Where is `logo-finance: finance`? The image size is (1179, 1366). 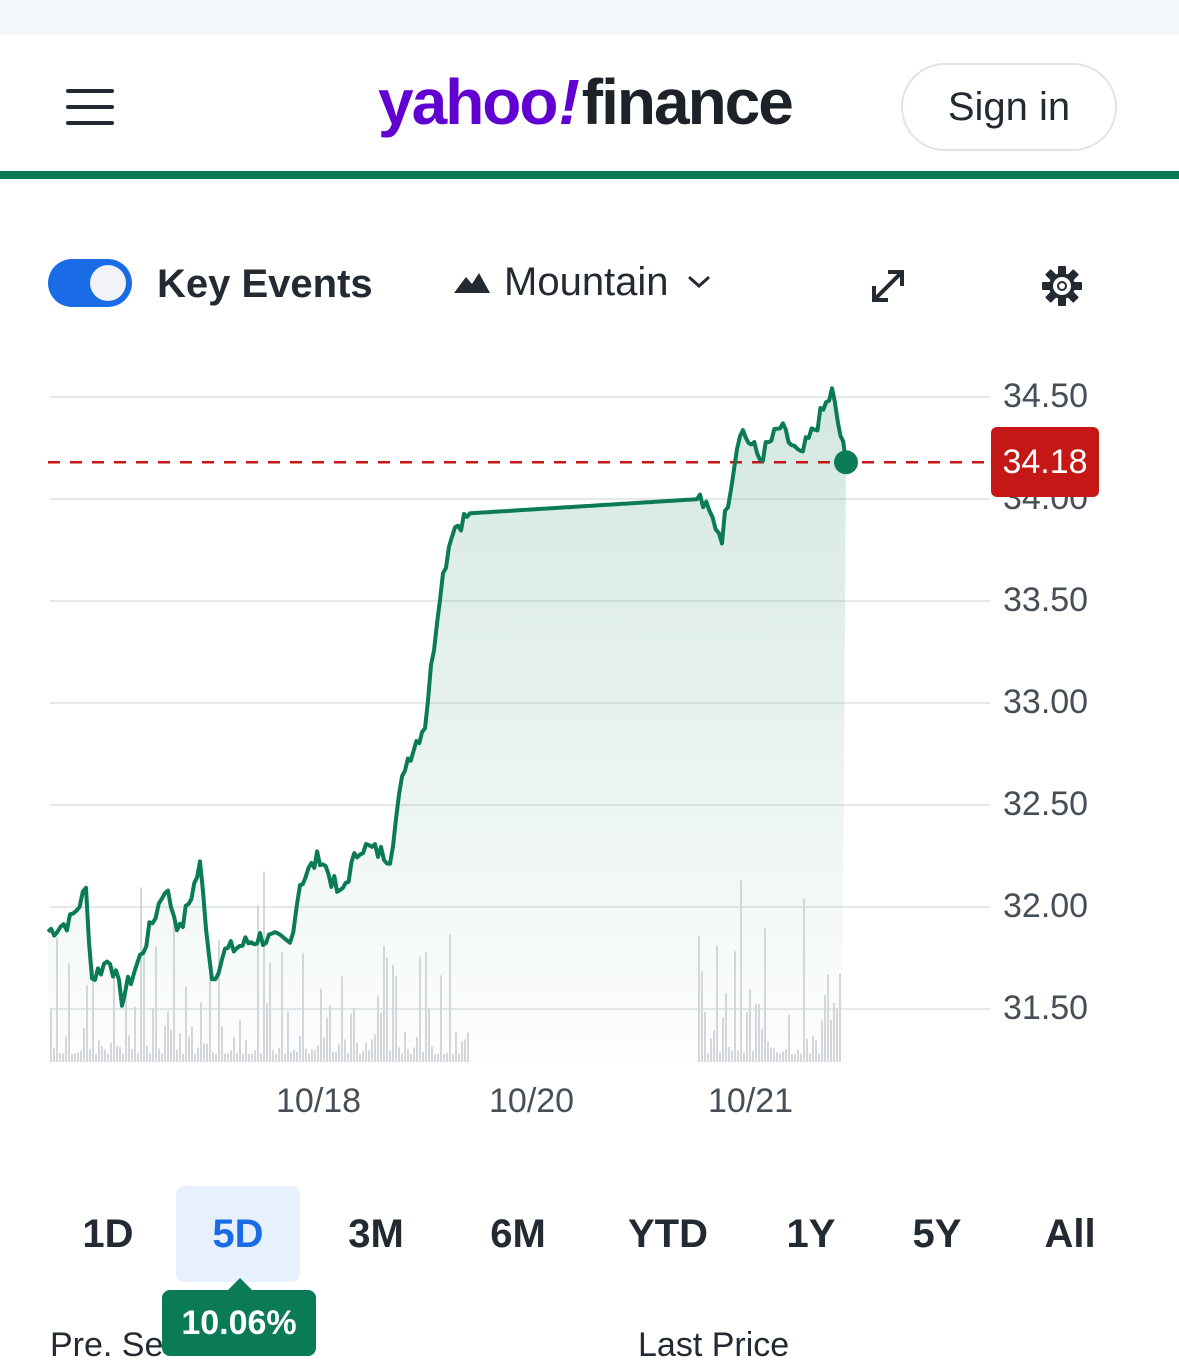
logo-finance: finance is located at coordinates (687, 102).